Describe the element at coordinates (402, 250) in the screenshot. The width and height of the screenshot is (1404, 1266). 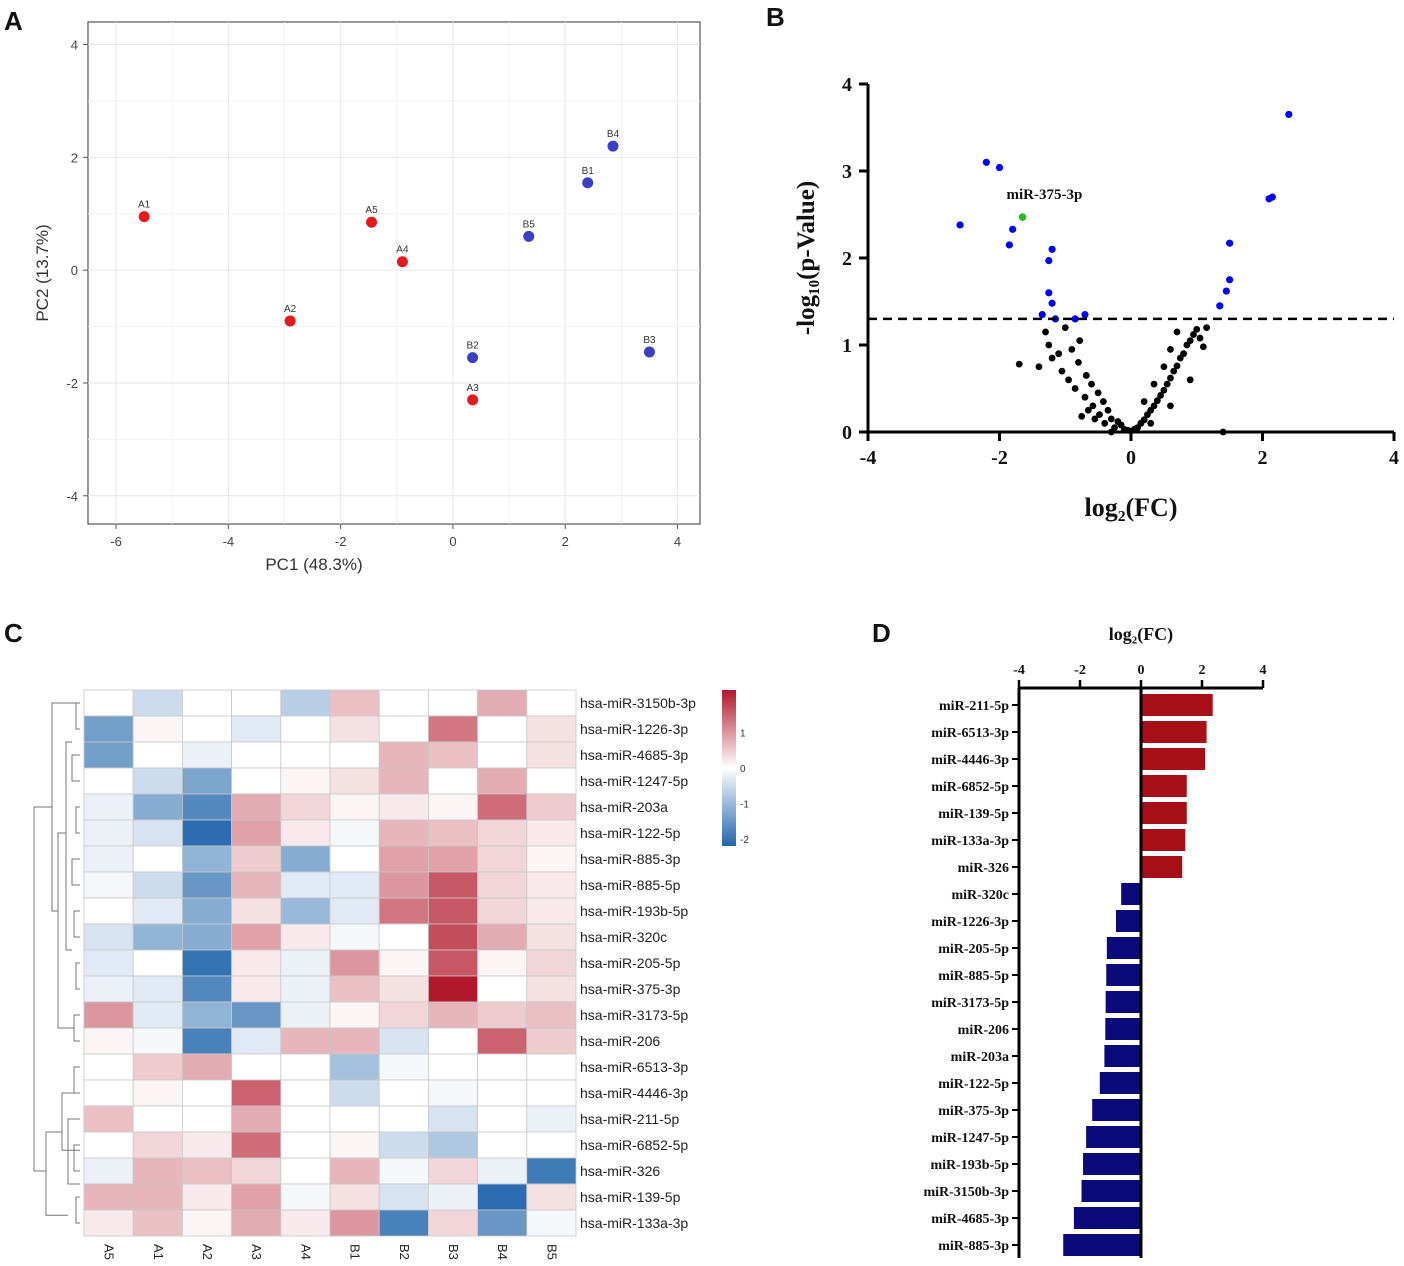
I see `point-label: A4` at that location.